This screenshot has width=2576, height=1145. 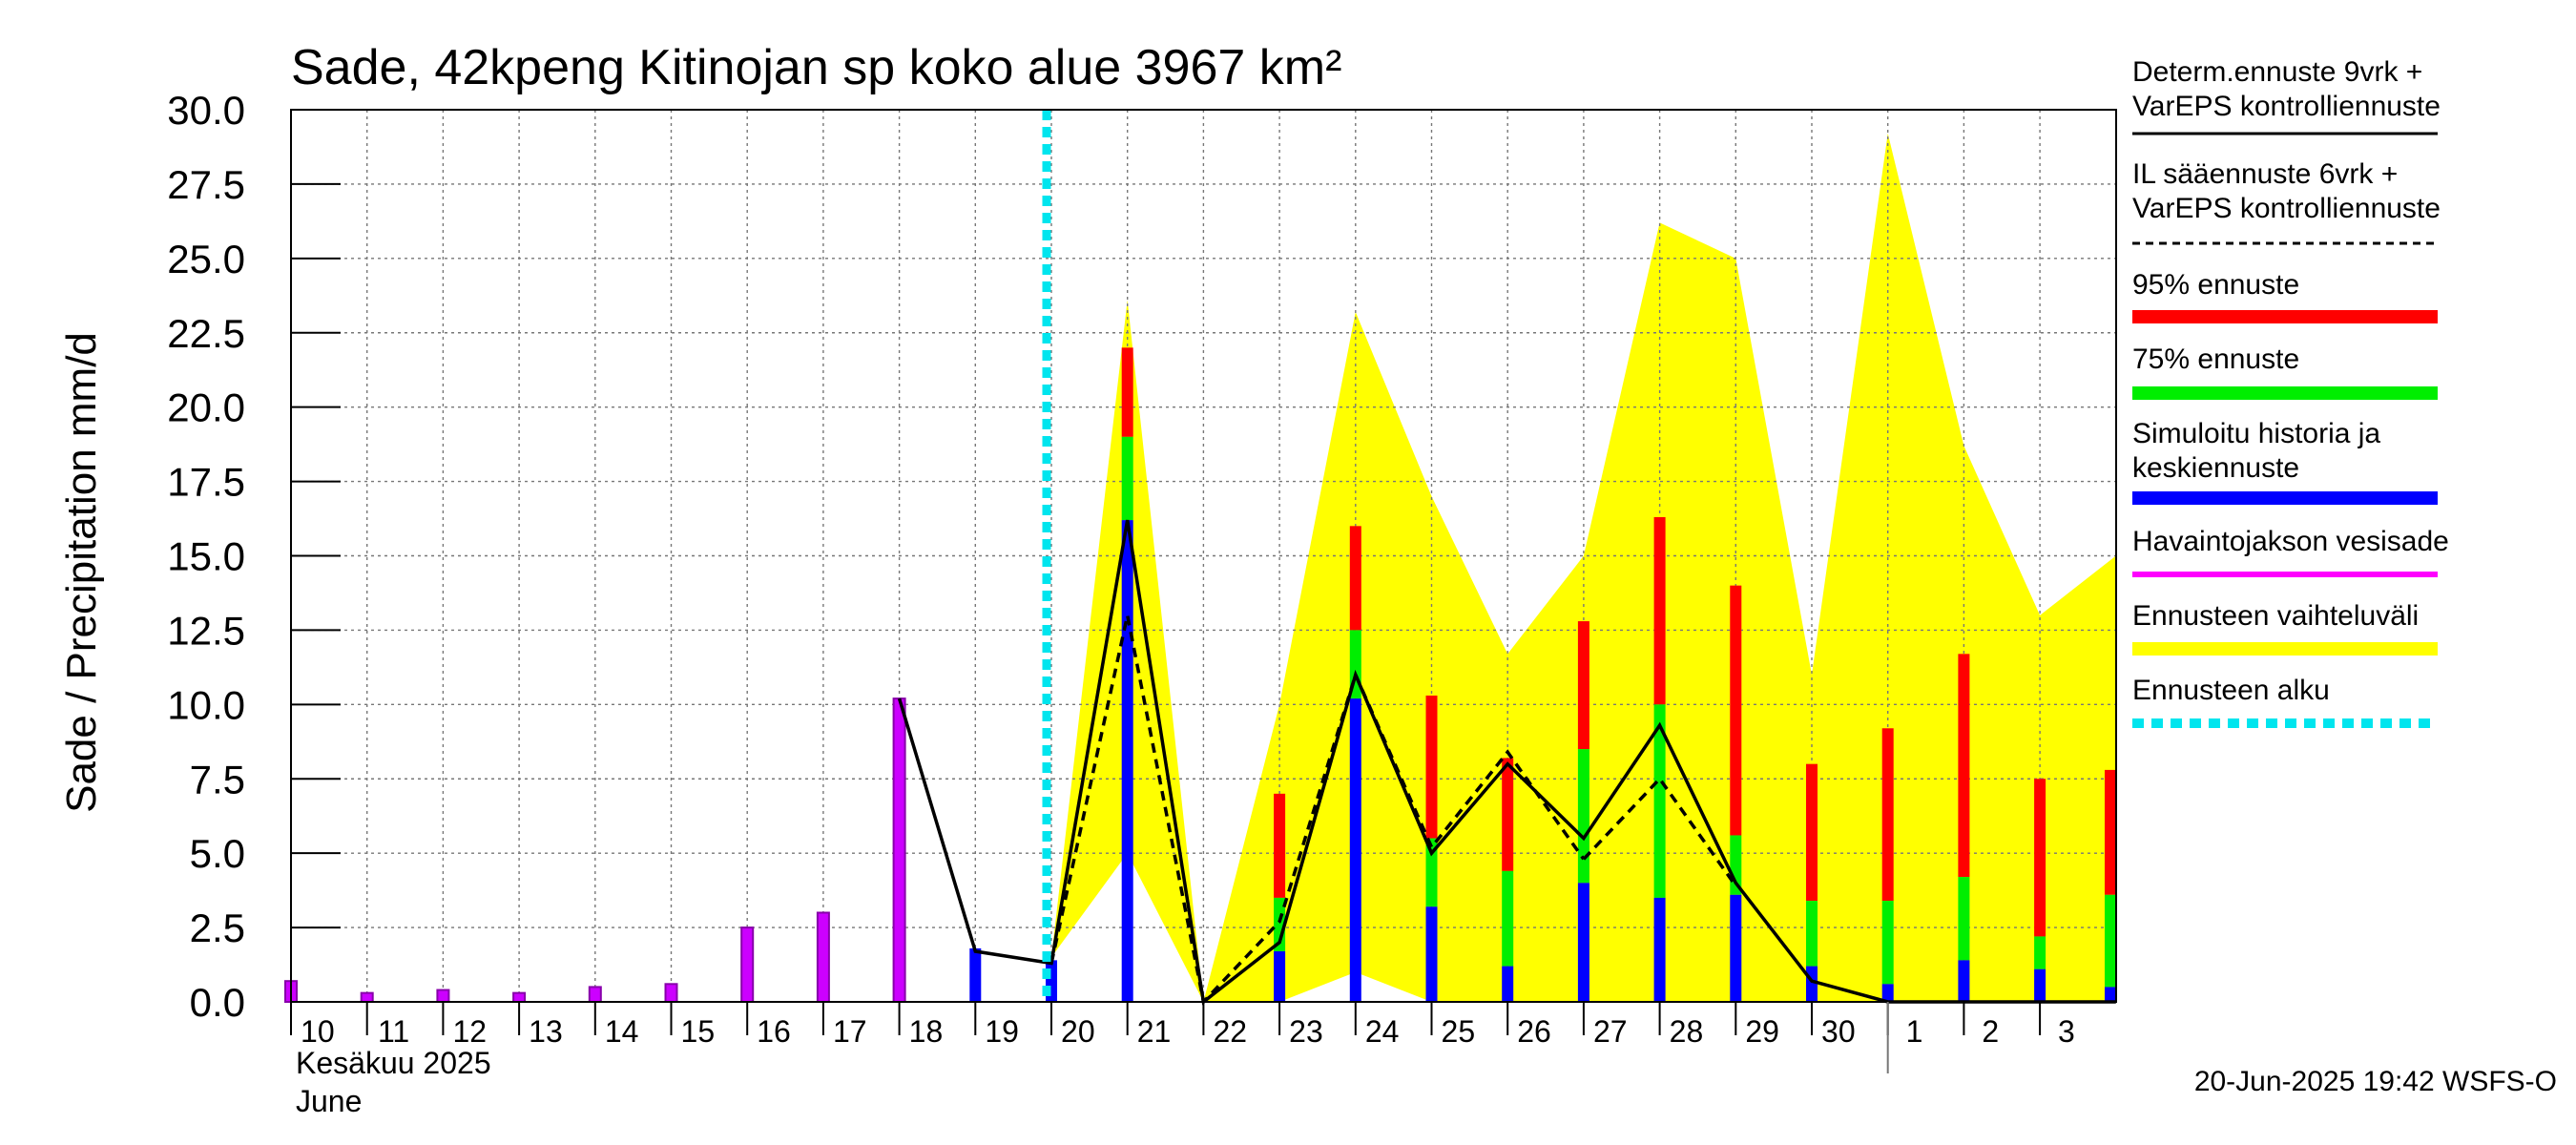 I want to click on legend-label: IL sääennuste 6vrk +, so click(x=2265, y=174).